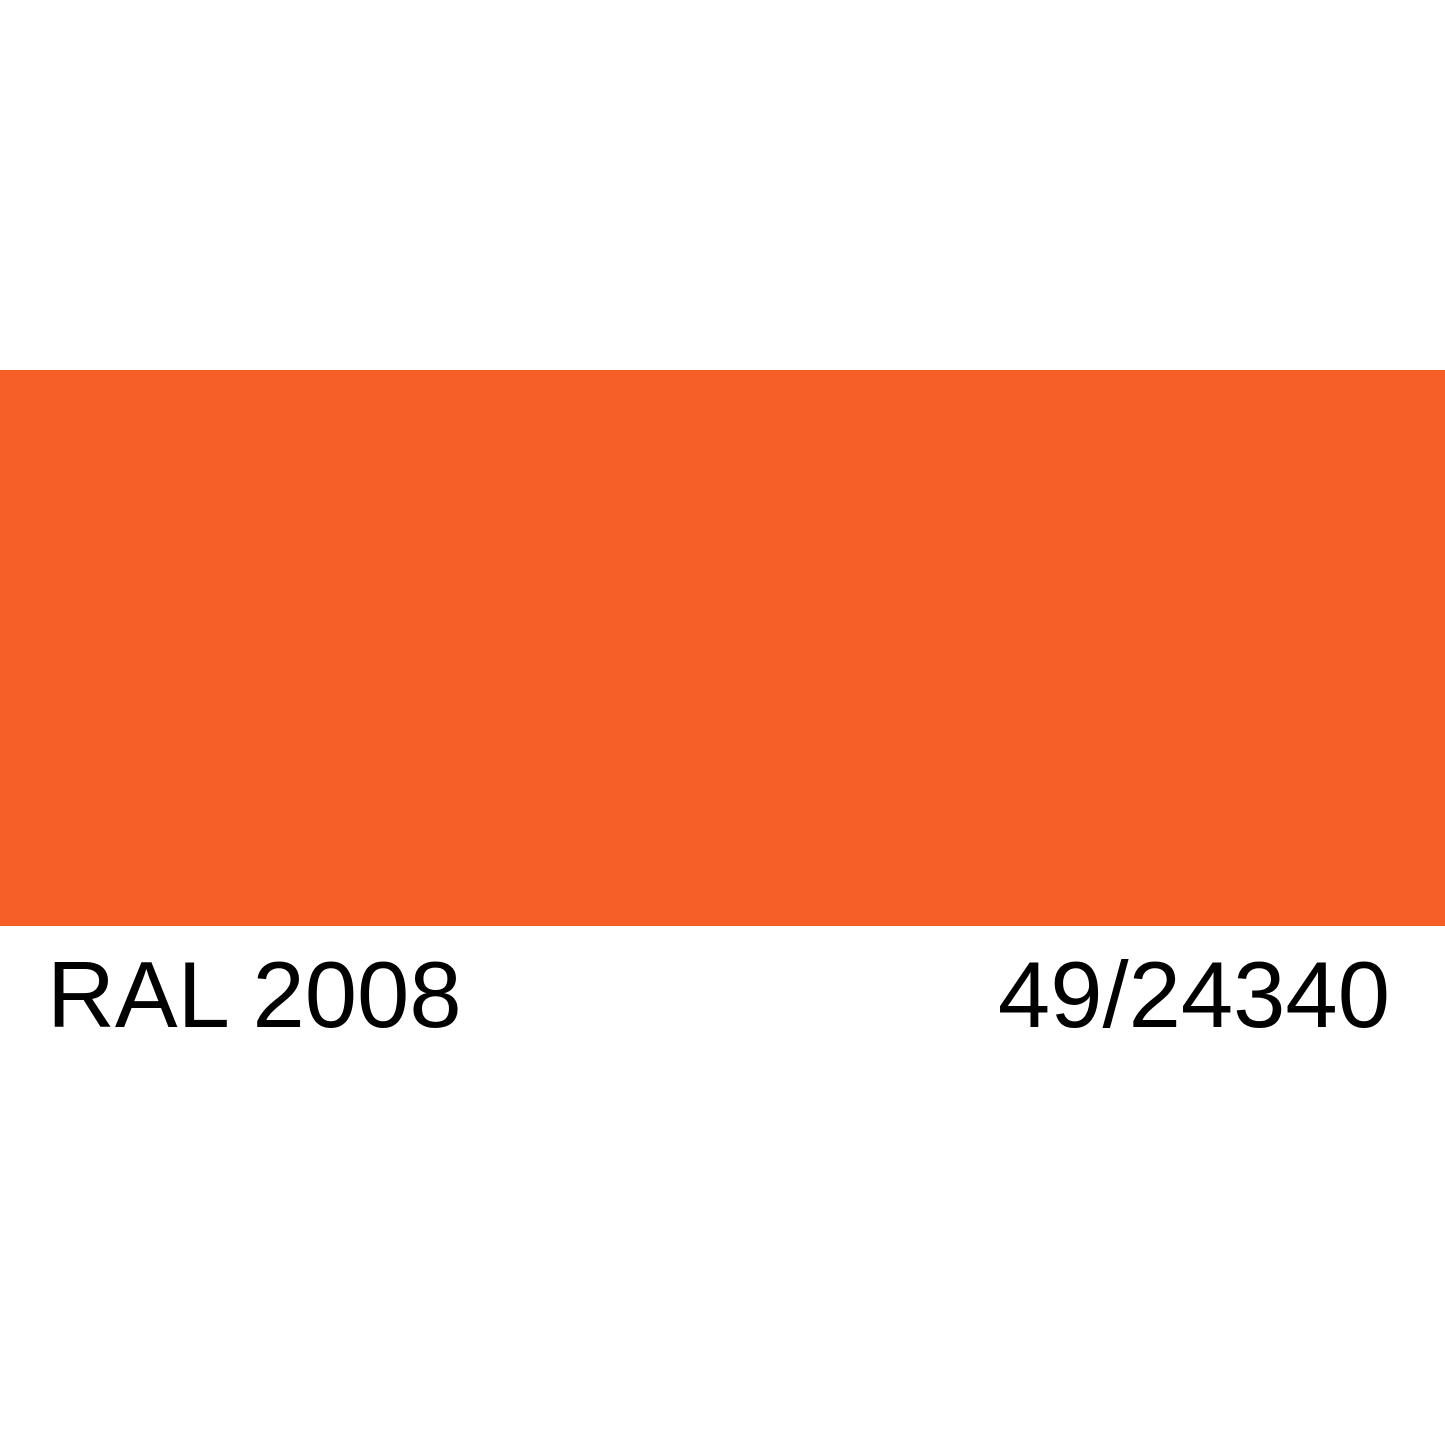 This screenshot has height=1445, width=1445. What do you see at coordinates (1193, 994) in the screenshot?
I see `product-code-label: 49/24340` at bounding box center [1193, 994].